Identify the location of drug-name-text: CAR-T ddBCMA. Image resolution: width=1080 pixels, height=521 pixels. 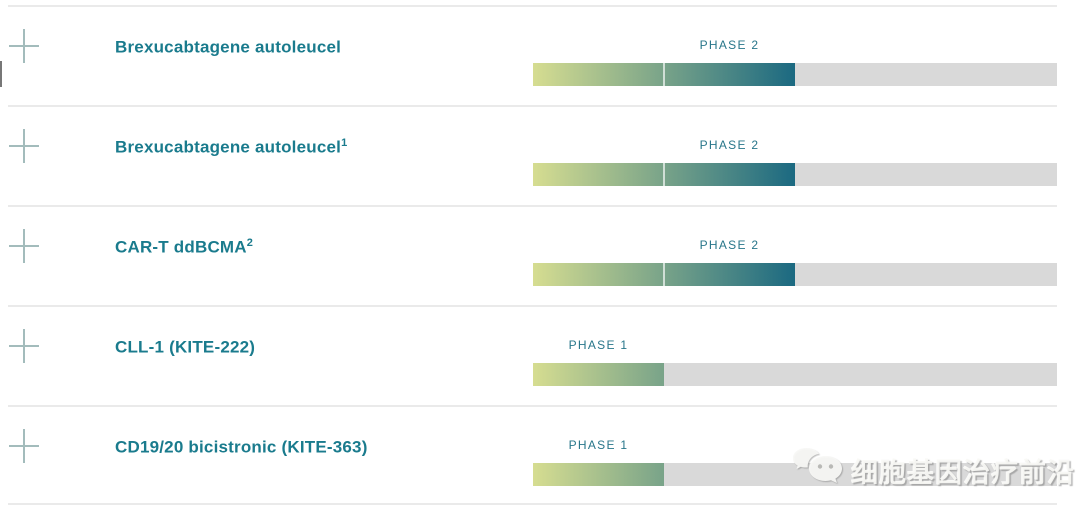
(181, 247).